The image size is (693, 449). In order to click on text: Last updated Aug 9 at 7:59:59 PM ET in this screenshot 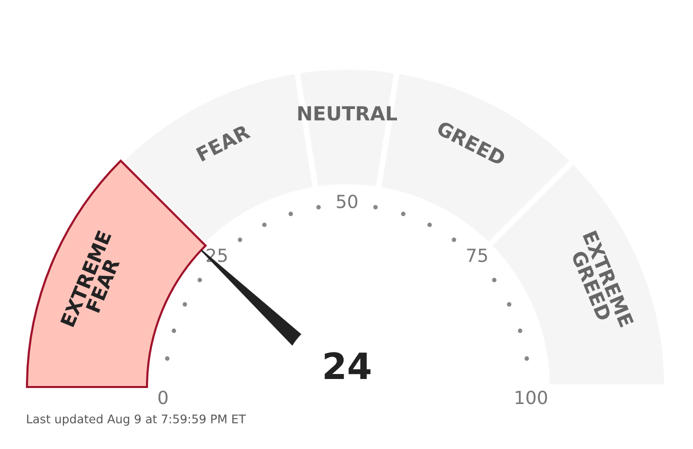, I will do `click(136, 420)`.